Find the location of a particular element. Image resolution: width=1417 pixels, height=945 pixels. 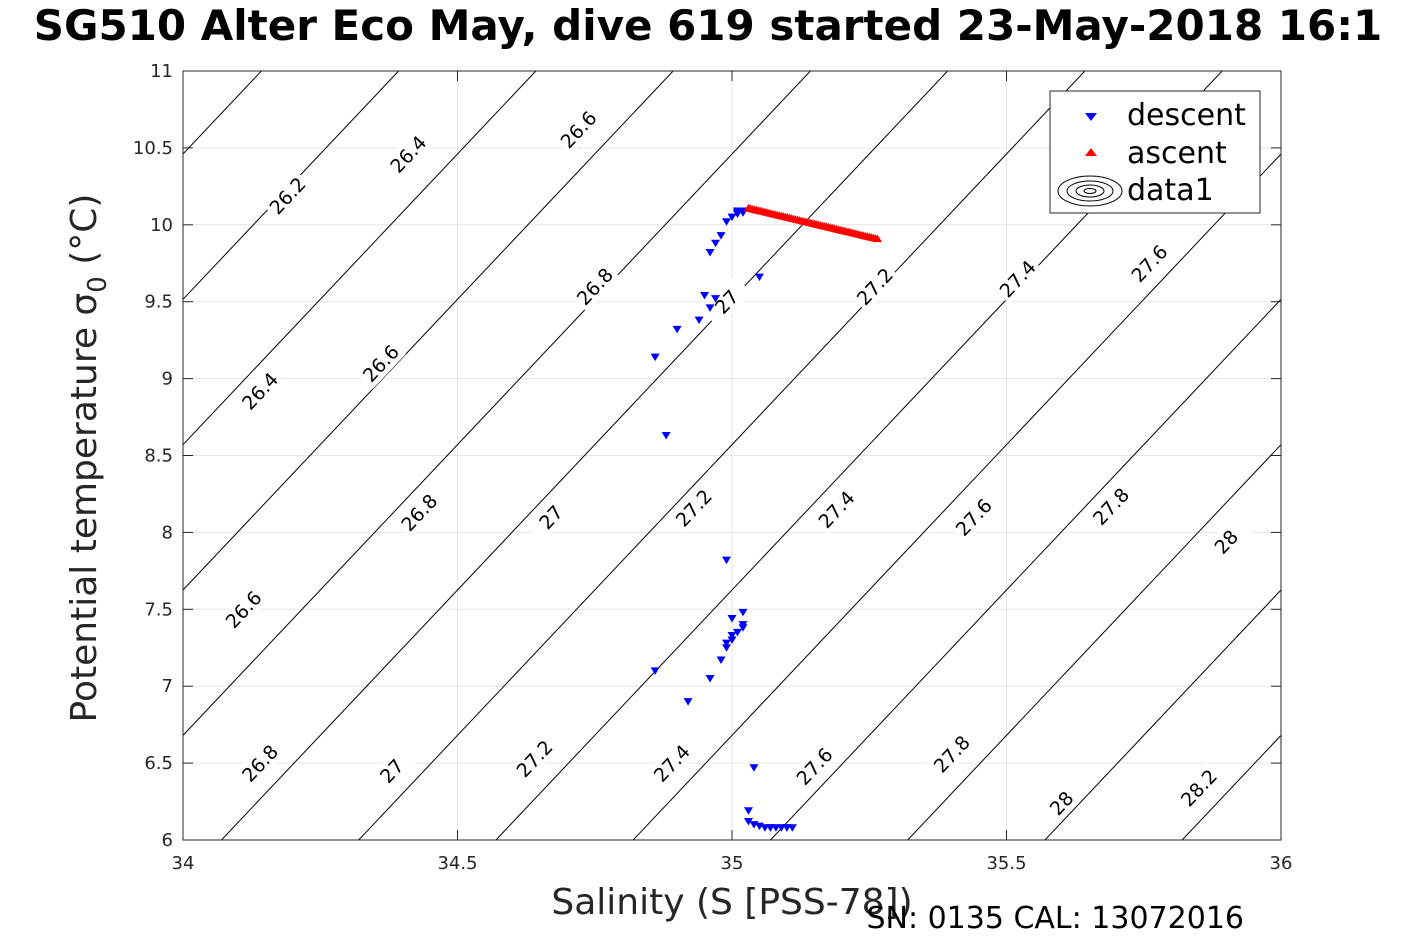

y-tick-label: 10 is located at coordinates (161, 225).